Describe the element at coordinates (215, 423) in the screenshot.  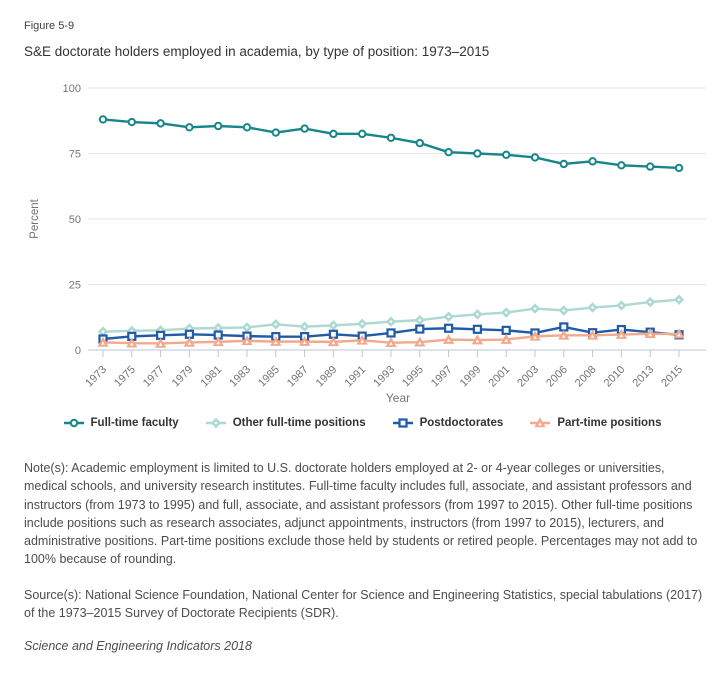
I see `legend-marker-diamond-icon` at that location.